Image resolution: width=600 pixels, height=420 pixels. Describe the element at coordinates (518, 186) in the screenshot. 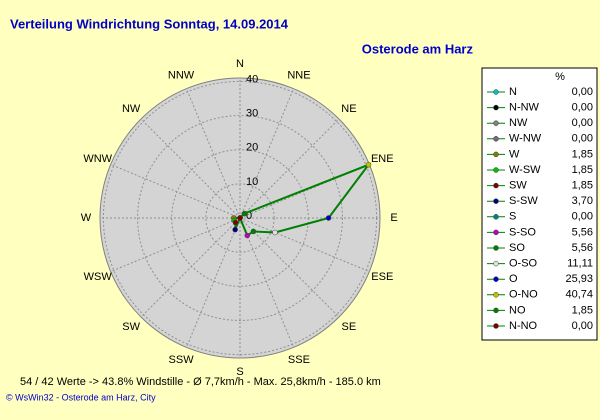

I see `legend-label: SW` at that location.